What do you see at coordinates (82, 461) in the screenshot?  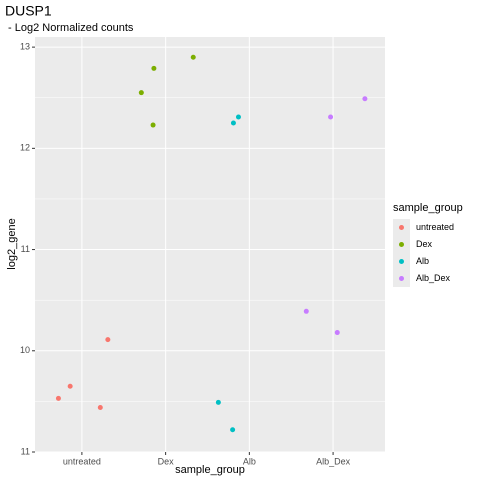 I see `x-tick-label: untreated` at bounding box center [82, 461].